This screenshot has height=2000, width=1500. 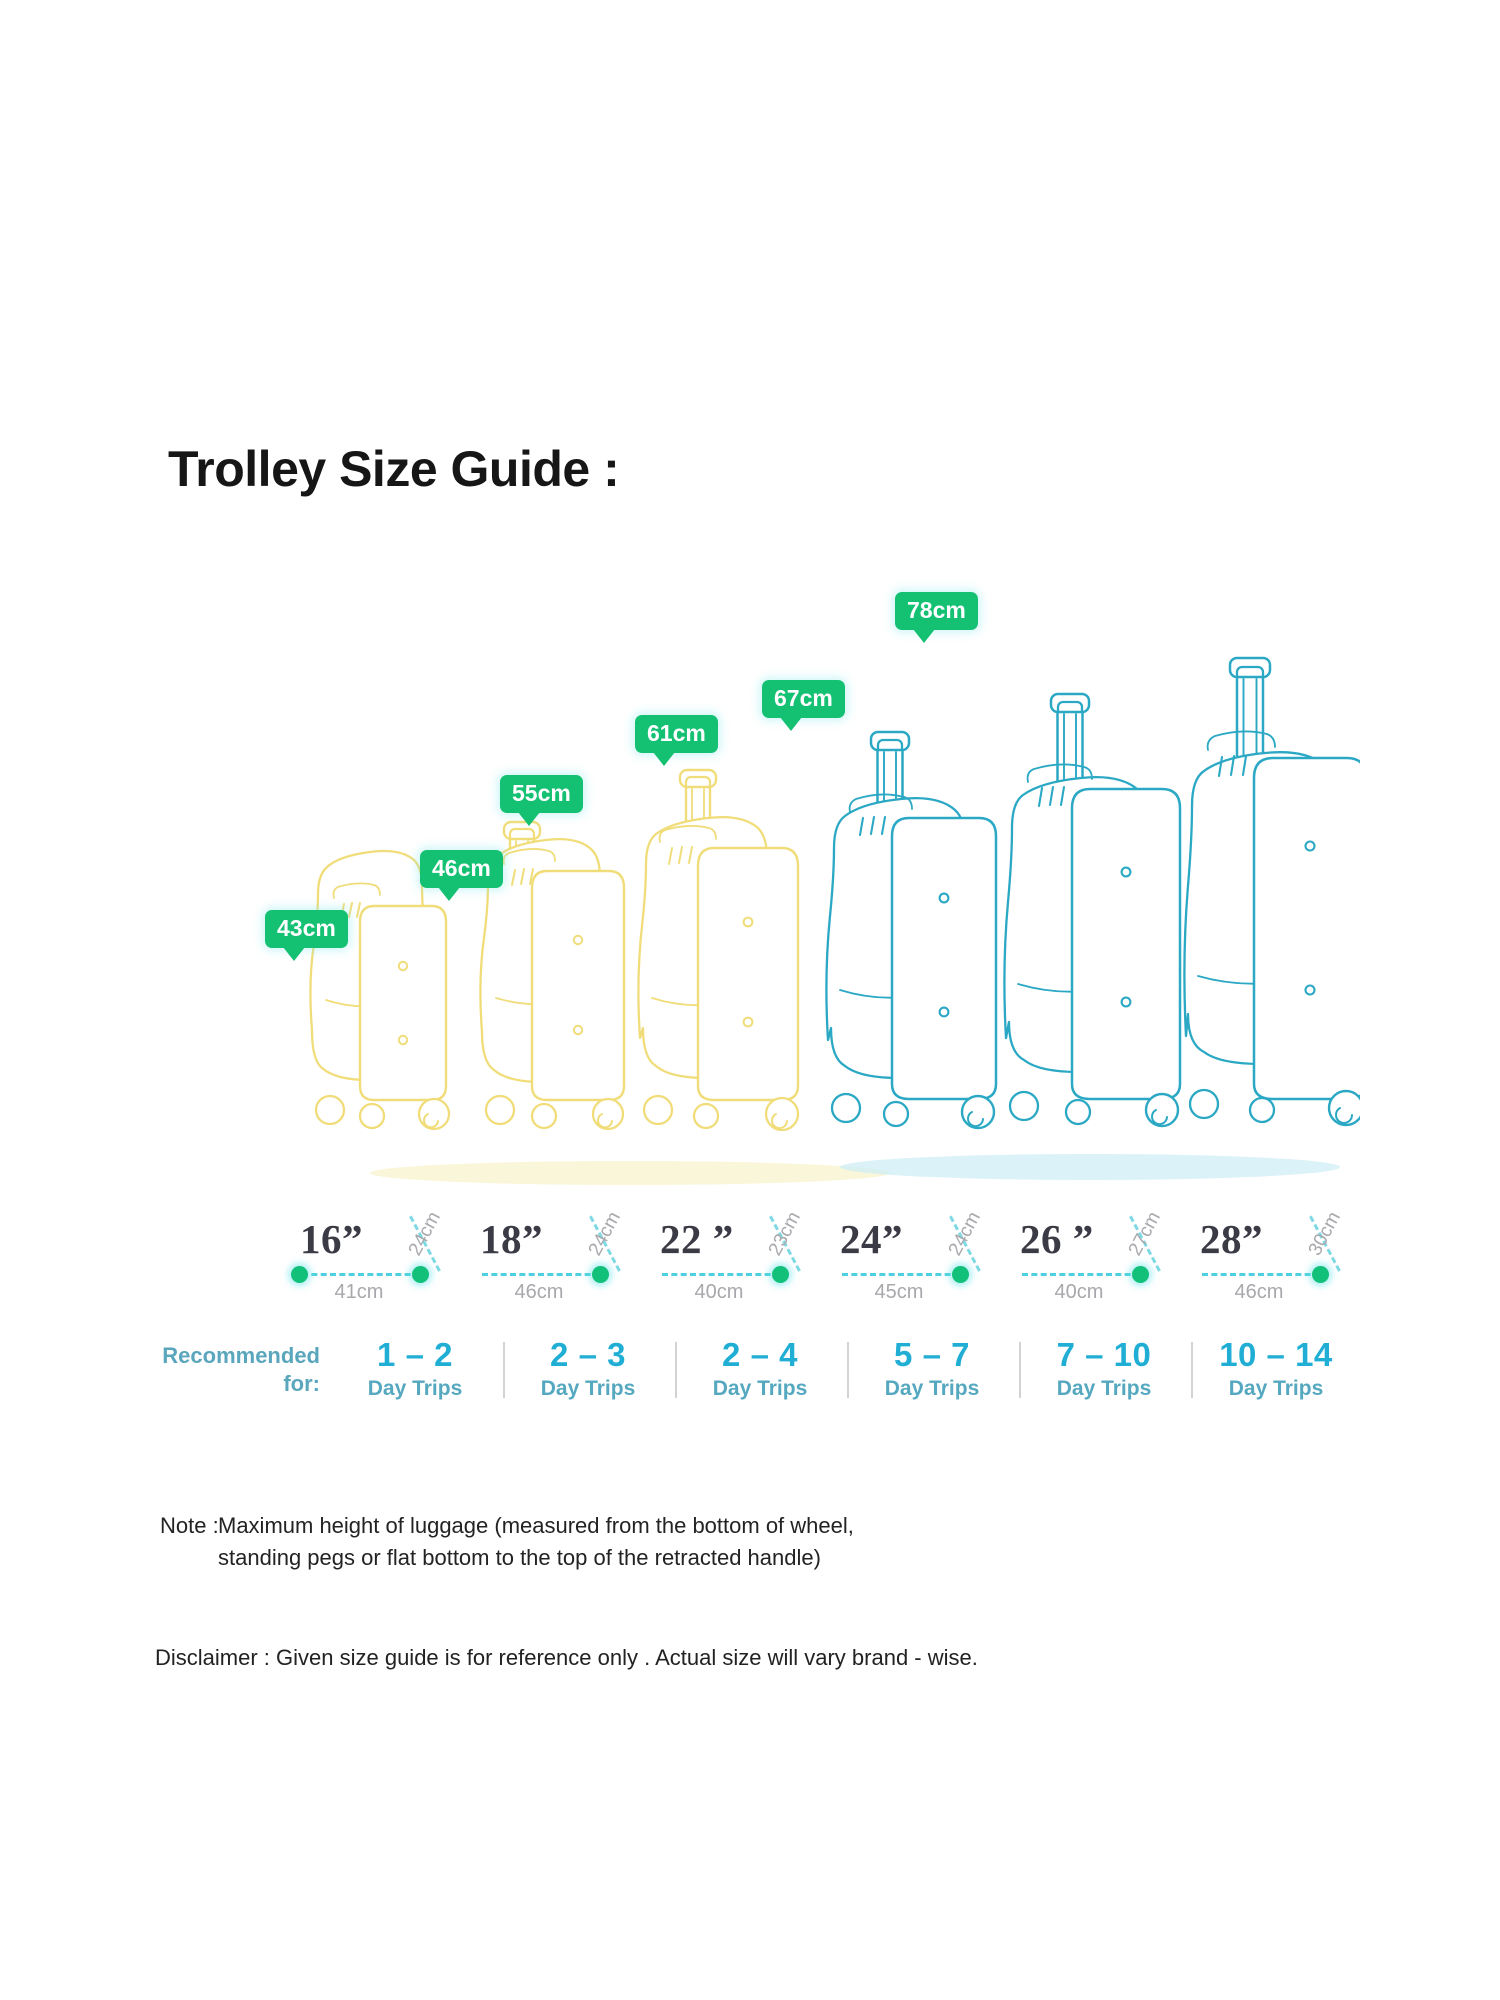 What do you see at coordinates (588, 1354) in the screenshot?
I see `days-18in: 2 – 3` at bounding box center [588, 1354].